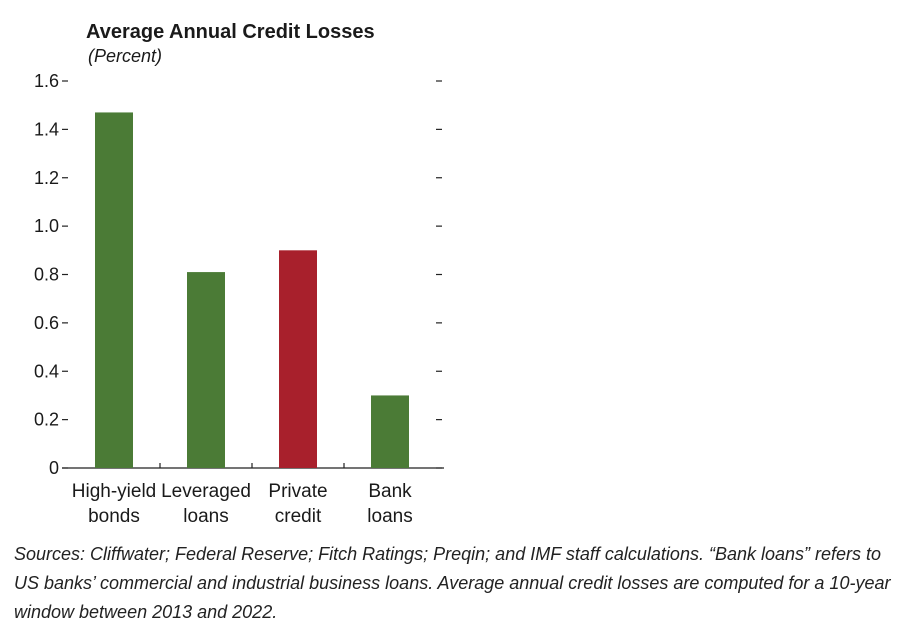 This screenshot has width=911, height=639. I want to click on chart-title: Average Annual Credit Losses, so click(230, 32).